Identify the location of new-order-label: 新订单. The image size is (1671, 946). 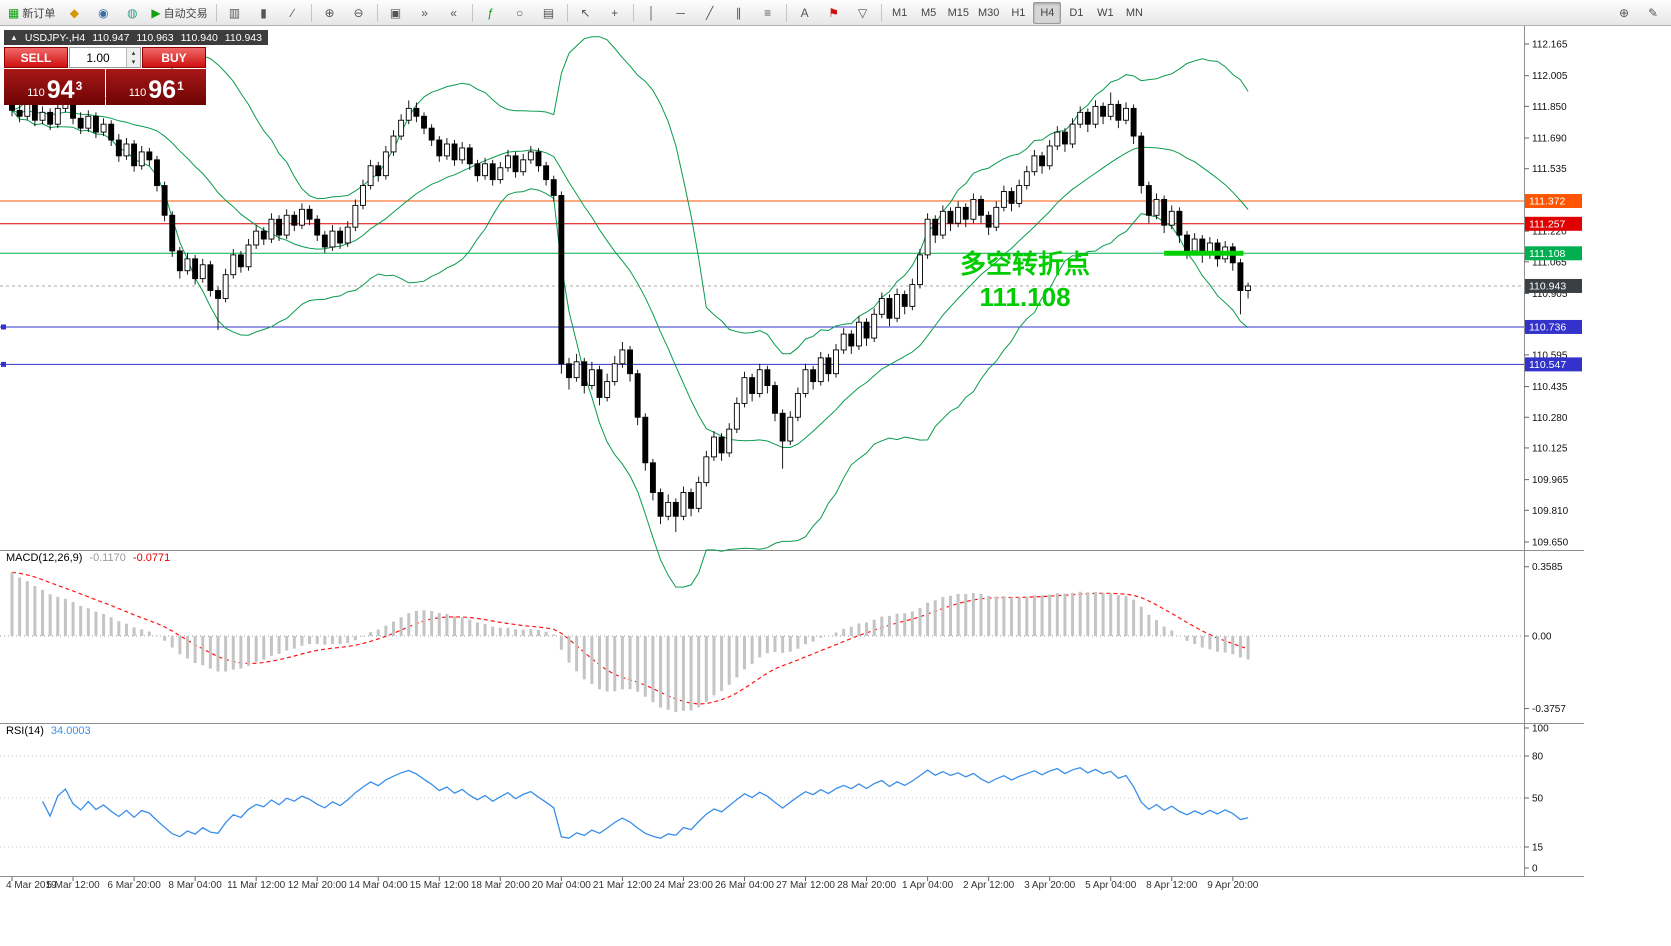
(39, 13).